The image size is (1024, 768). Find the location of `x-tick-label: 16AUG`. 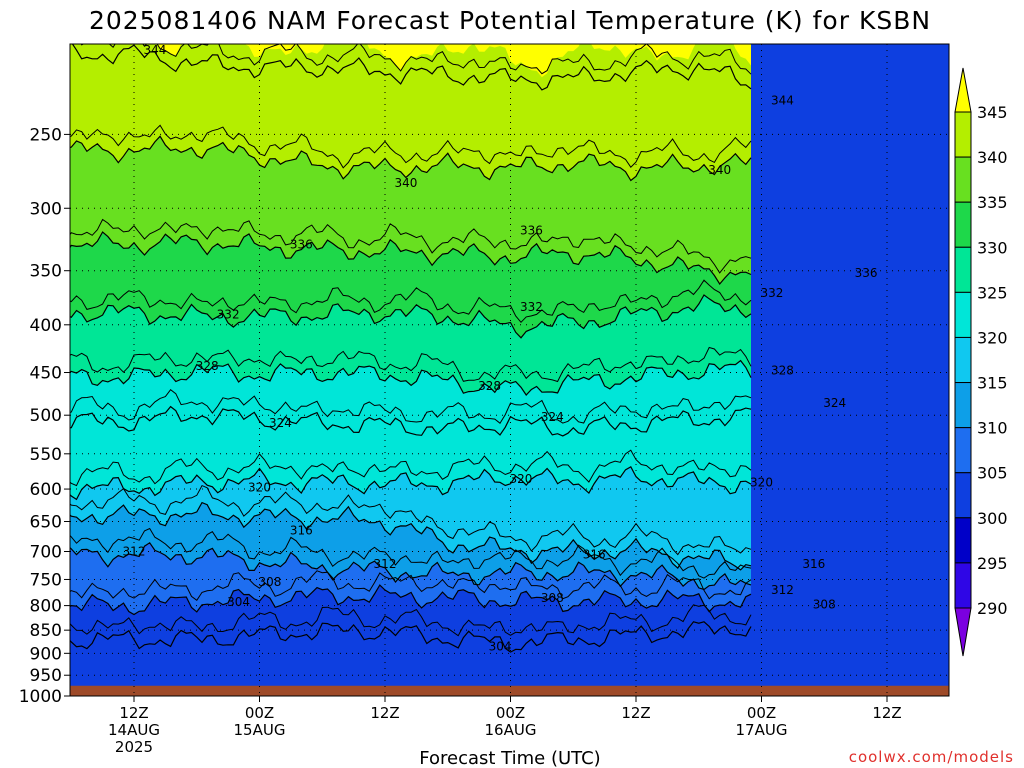

x-tick-label: 16AUG is located at coordinates (511, 730).